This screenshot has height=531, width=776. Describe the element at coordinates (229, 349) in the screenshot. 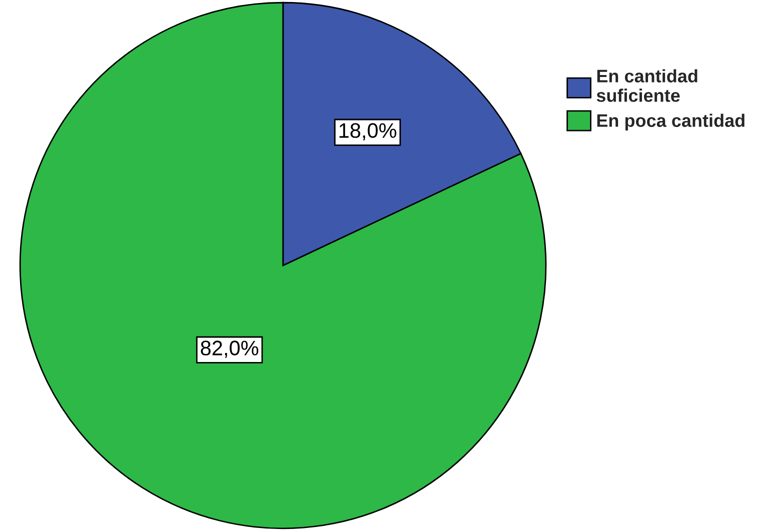

I see `data-label: 82,0%` at that location.